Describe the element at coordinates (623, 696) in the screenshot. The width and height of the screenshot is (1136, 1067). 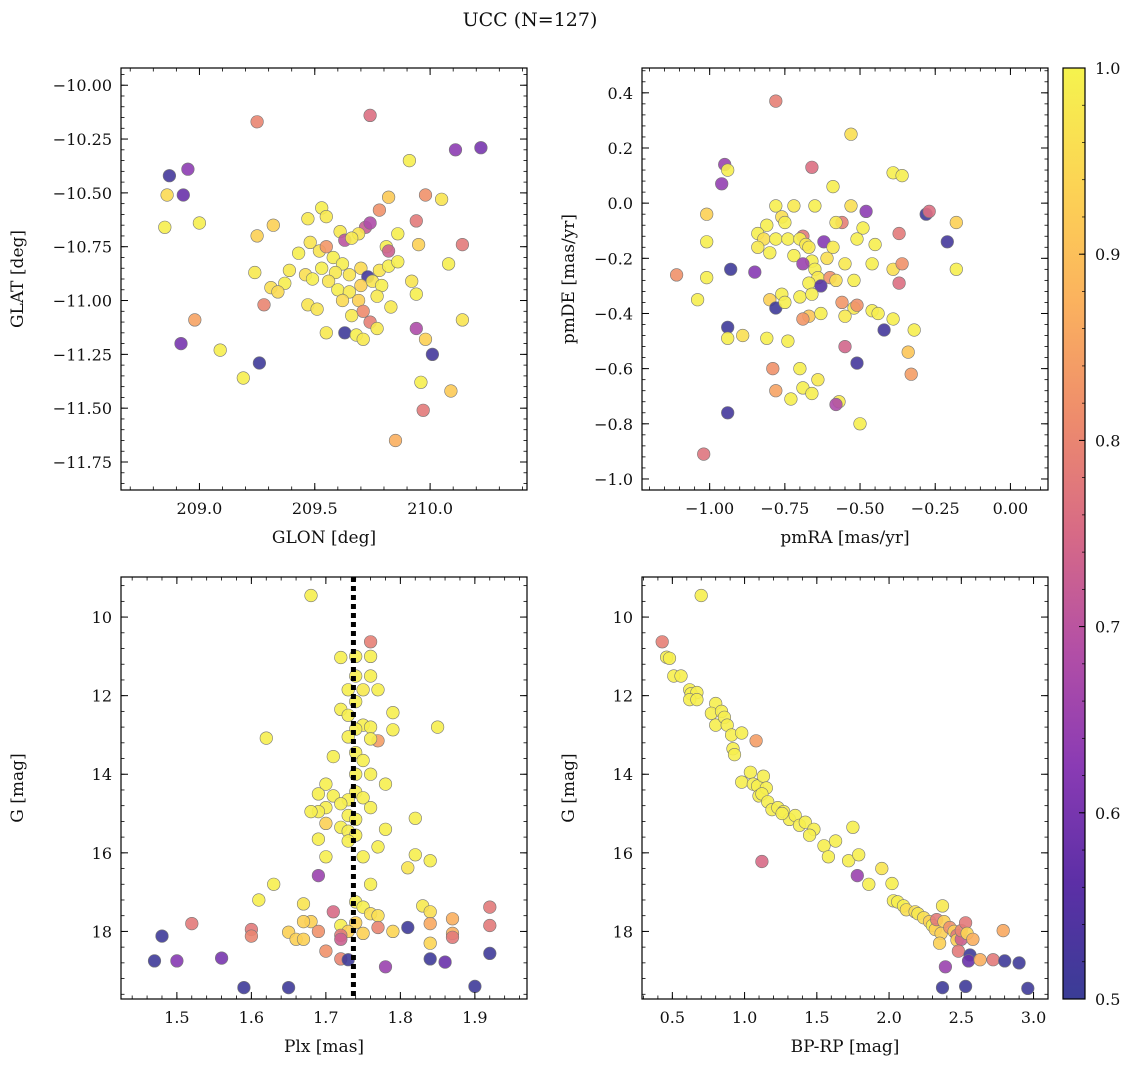
I see `y-tick-label: 12` at that location.